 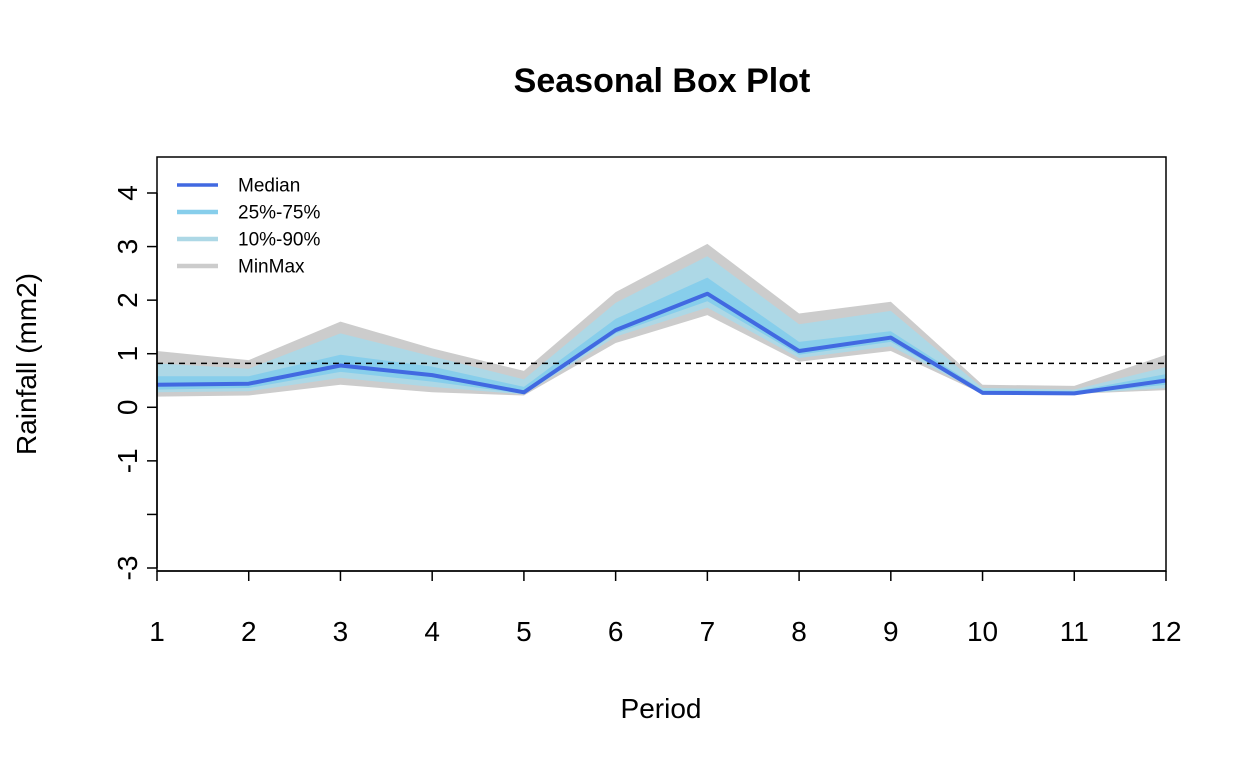 What do you see at coordinates (982, 631) in the screenshot?
I see `x-tick-label: 10` at bounding box center [982, 631].